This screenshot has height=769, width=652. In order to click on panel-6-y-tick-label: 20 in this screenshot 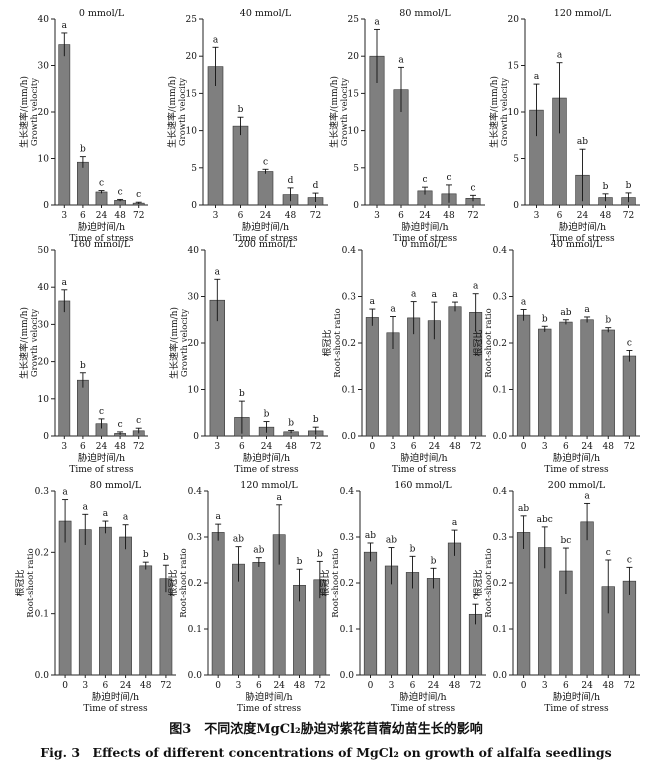, I will do `click(194, 344)`.